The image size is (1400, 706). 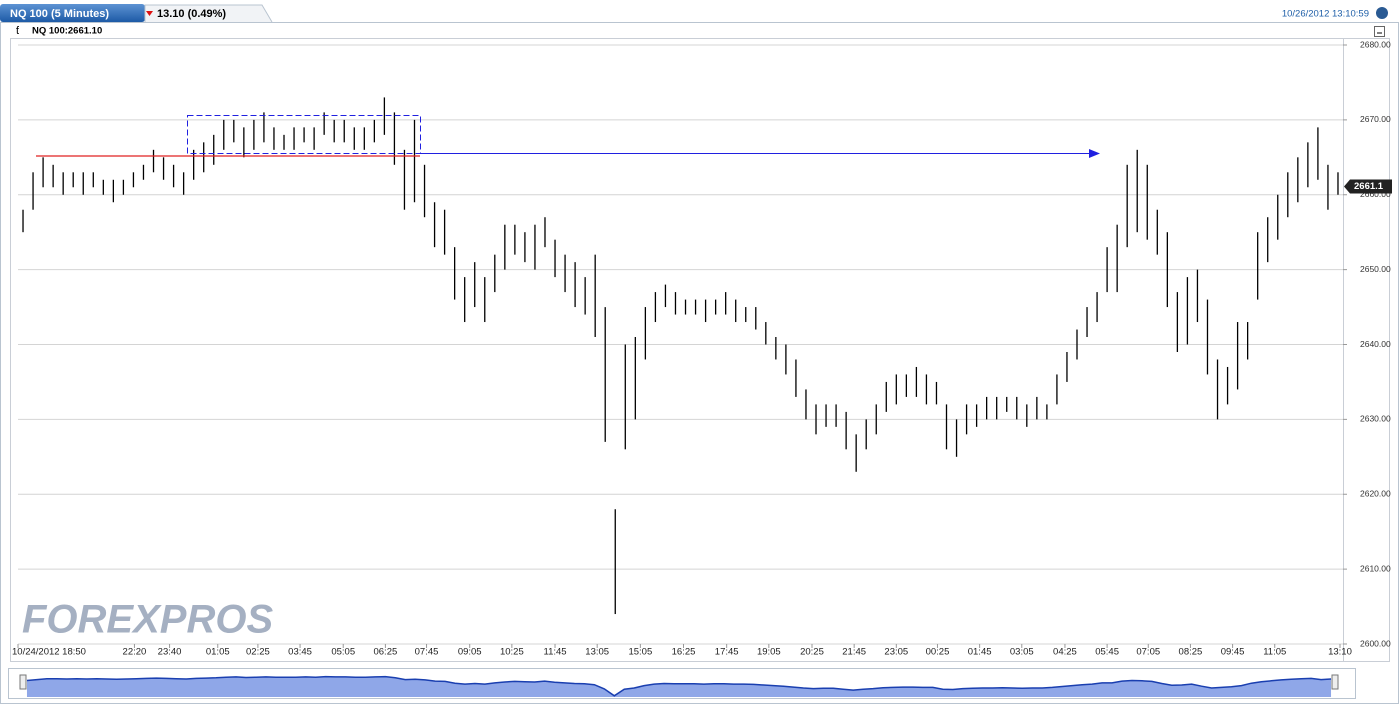 I want to click on y-tick-label: 2650.00, so click(x=1375, y=269).